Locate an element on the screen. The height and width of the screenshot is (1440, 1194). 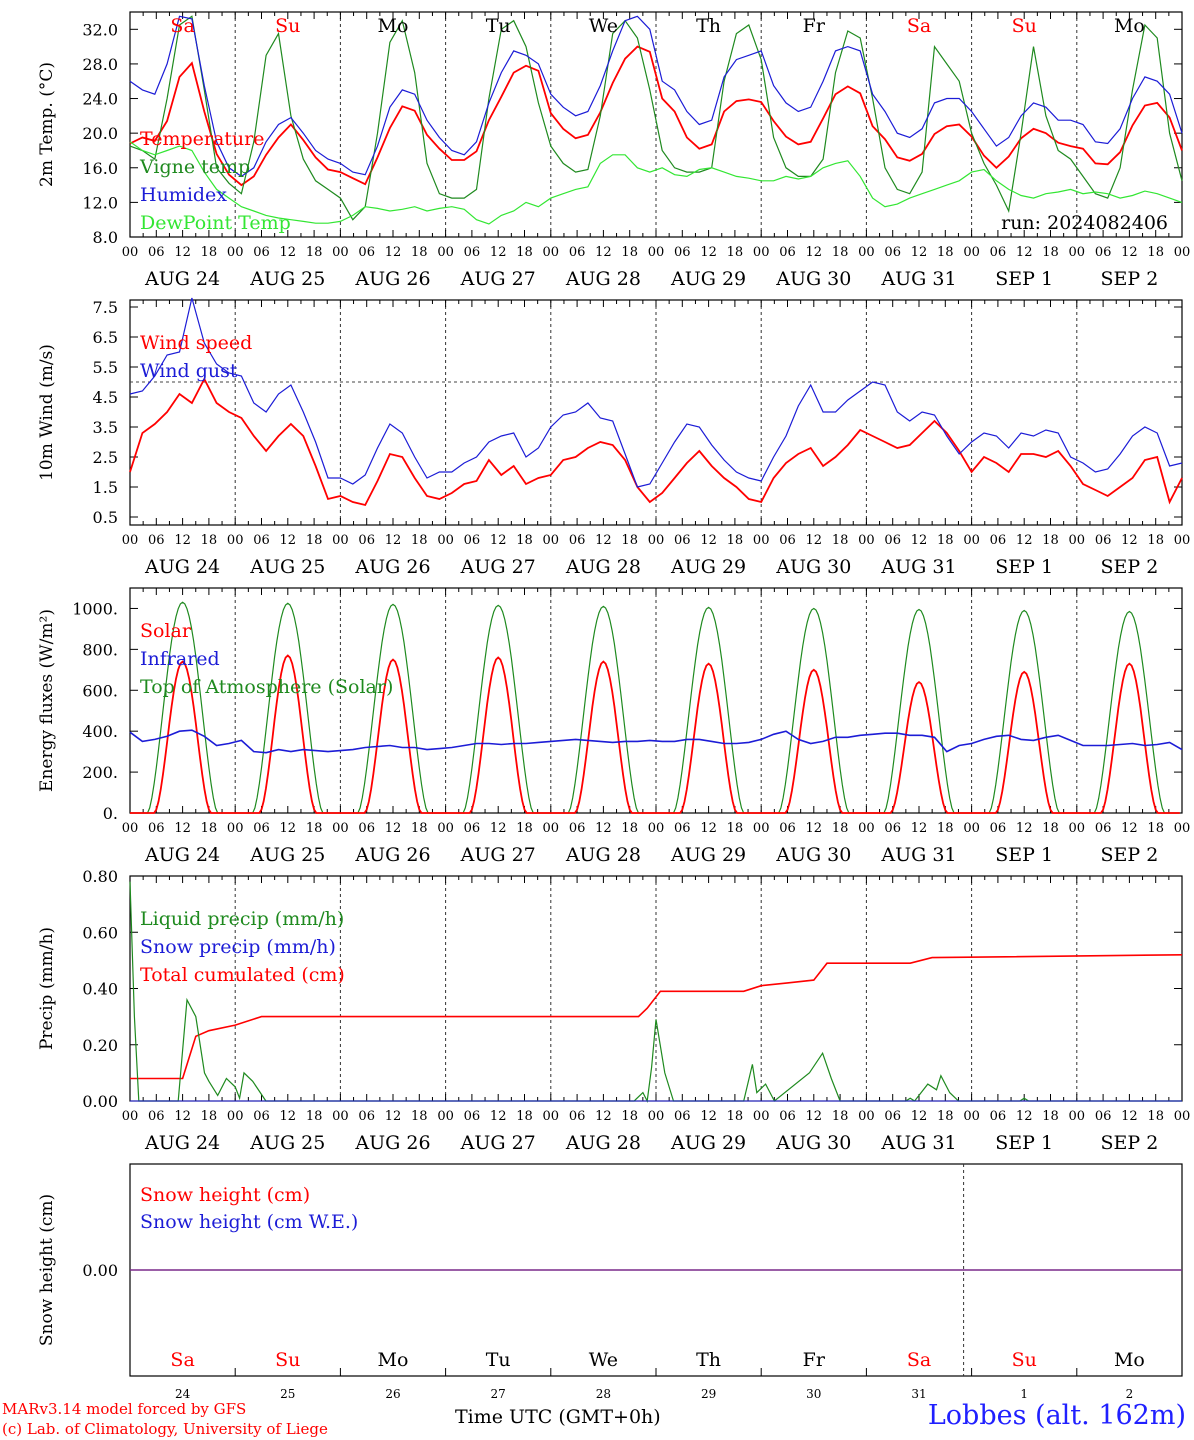
y-tick-label: 7.5 is located at coordinates (105, 307).